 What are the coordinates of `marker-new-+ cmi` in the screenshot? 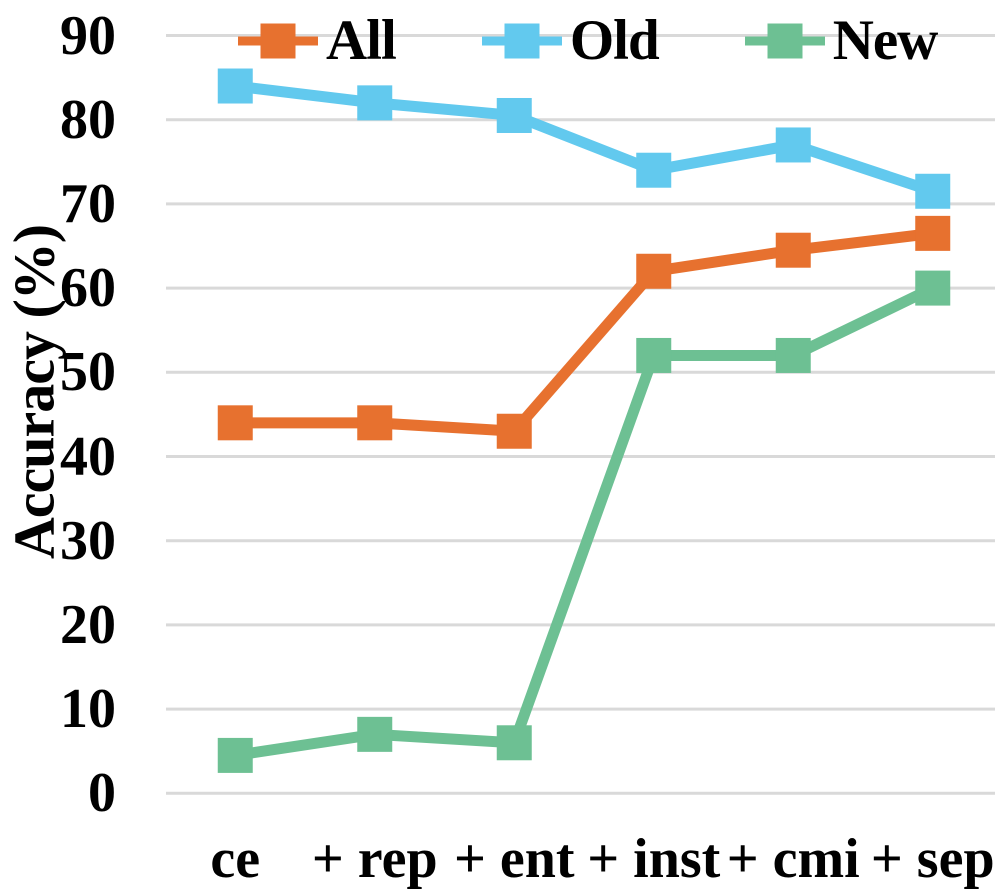 It's located at (793, 355).